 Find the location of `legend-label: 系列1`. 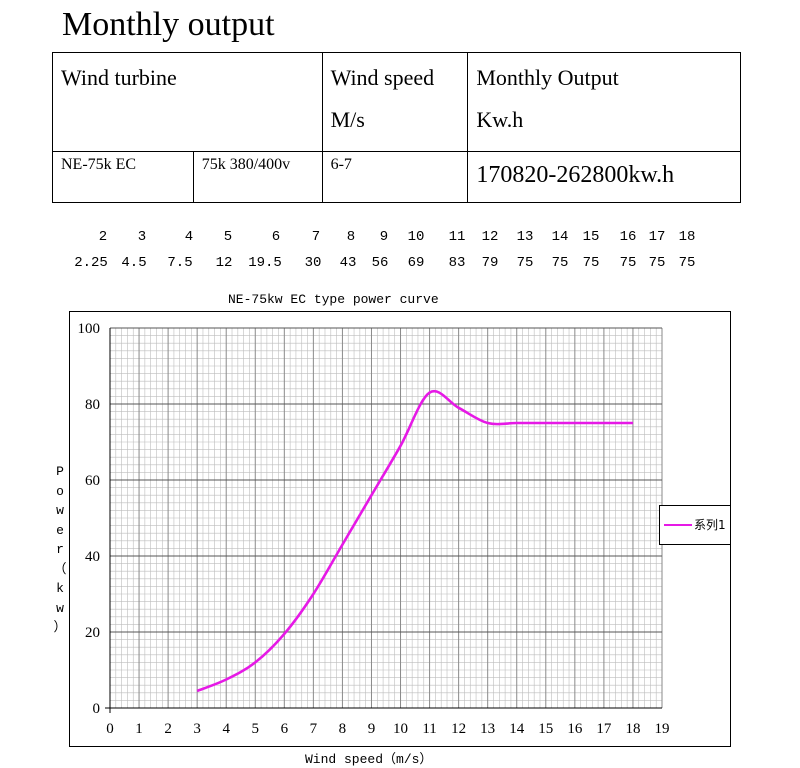

legend-label: 系列1 is located at coordinates (710, 525).